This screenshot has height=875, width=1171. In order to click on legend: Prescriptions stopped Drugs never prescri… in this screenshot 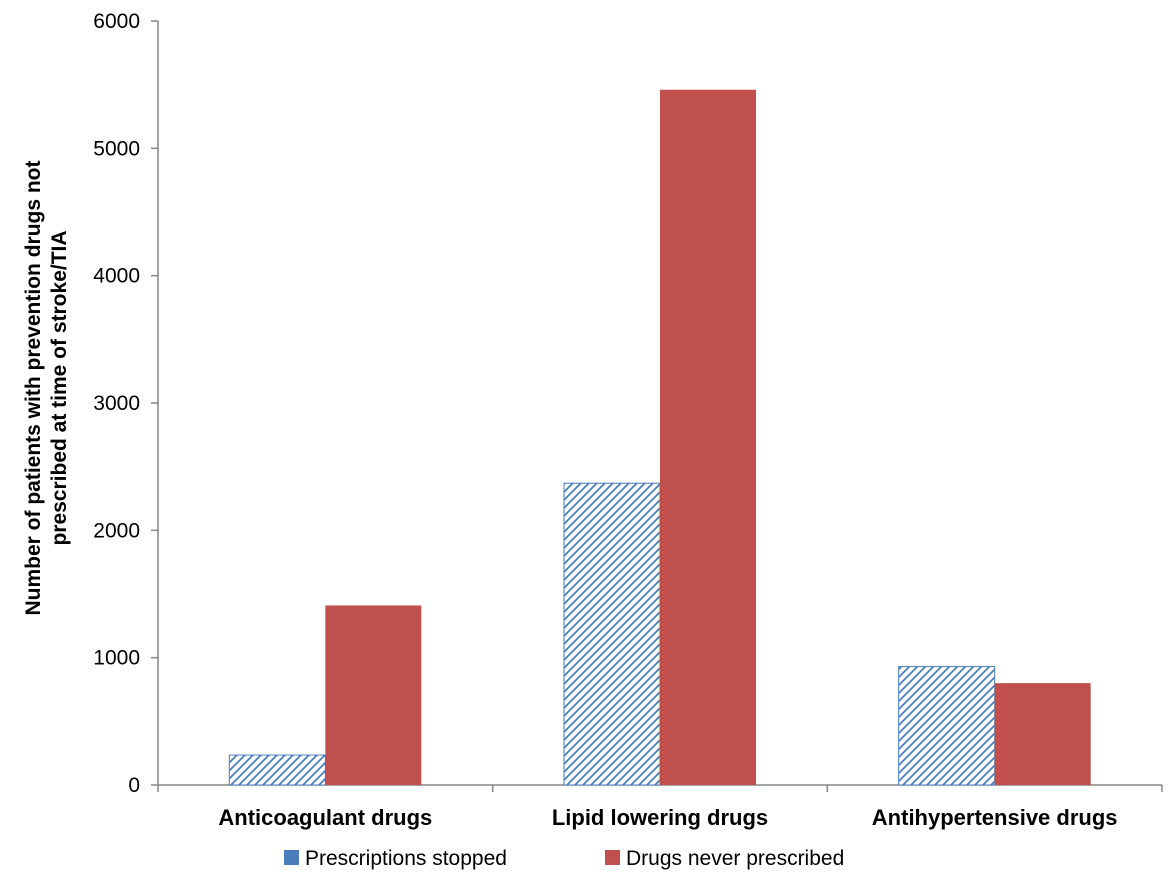, I will do `click(564, 858)`.